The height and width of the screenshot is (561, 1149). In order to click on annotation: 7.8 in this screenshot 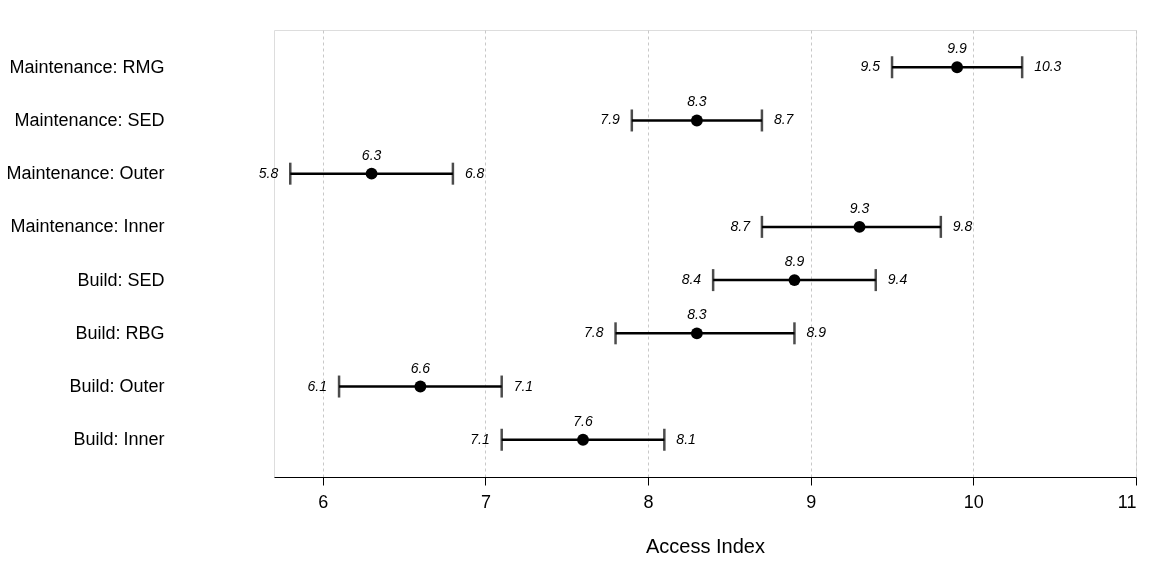, I will do `click(594, 332)`.